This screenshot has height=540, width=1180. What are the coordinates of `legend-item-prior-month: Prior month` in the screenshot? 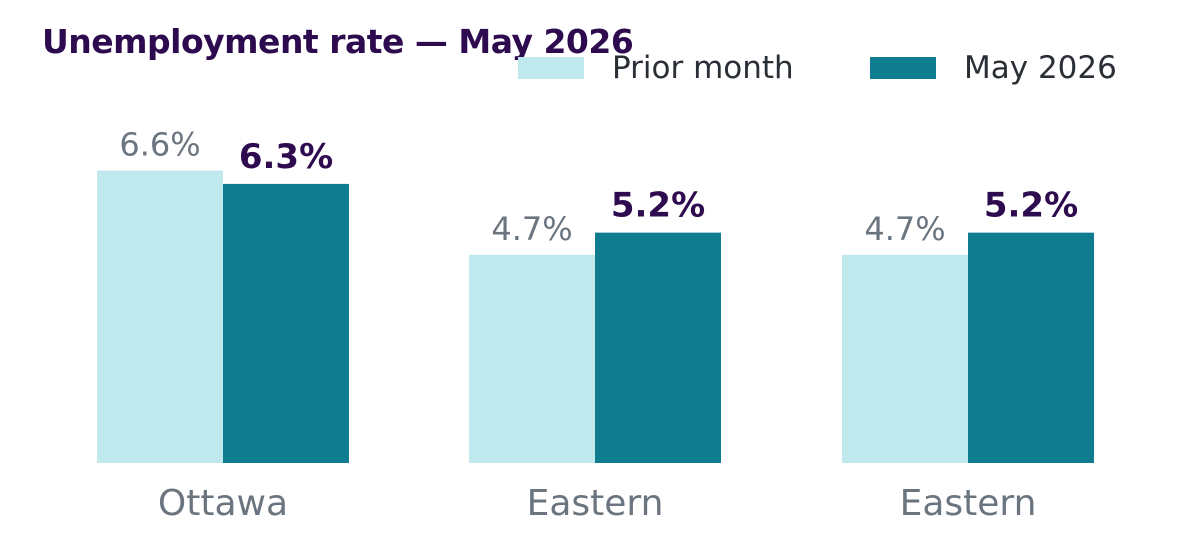 It's located at (656, 68).